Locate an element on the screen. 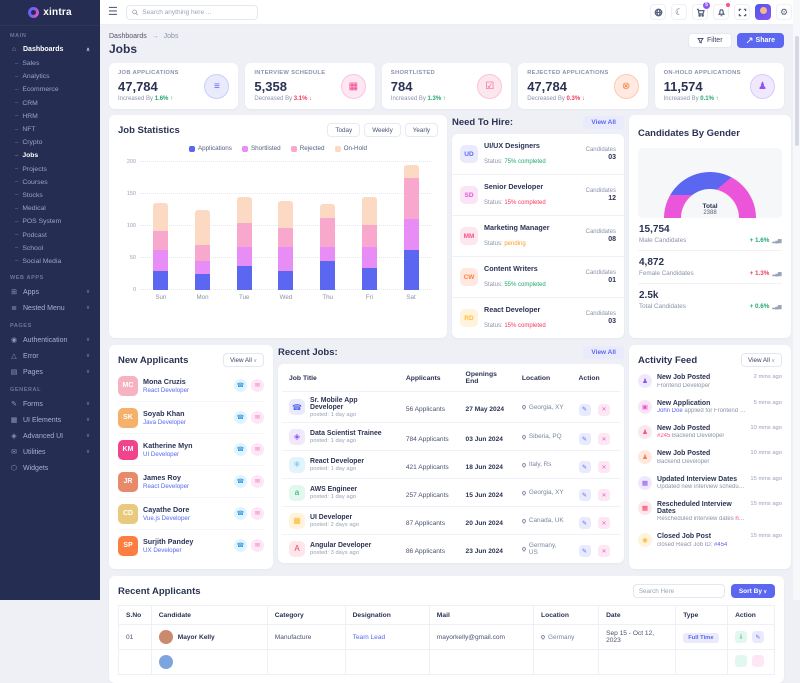 This screenshot has height=683, width=800. sidebar-item: △ Error is located at coordinates (50, 356).